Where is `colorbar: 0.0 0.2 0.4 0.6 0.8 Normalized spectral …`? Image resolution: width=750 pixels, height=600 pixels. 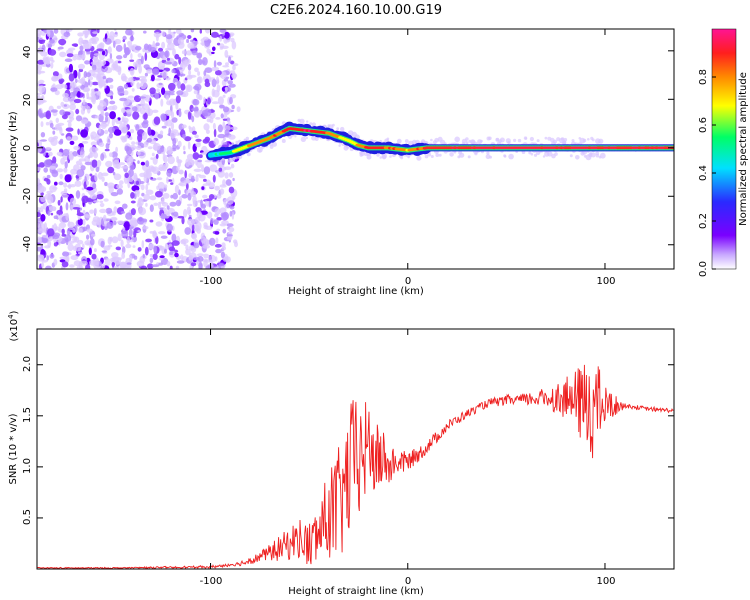 colorbar: 0.0 0.2 0.4 0.6 0.8 Normalized spectral … is located at coordinates (723, 152).